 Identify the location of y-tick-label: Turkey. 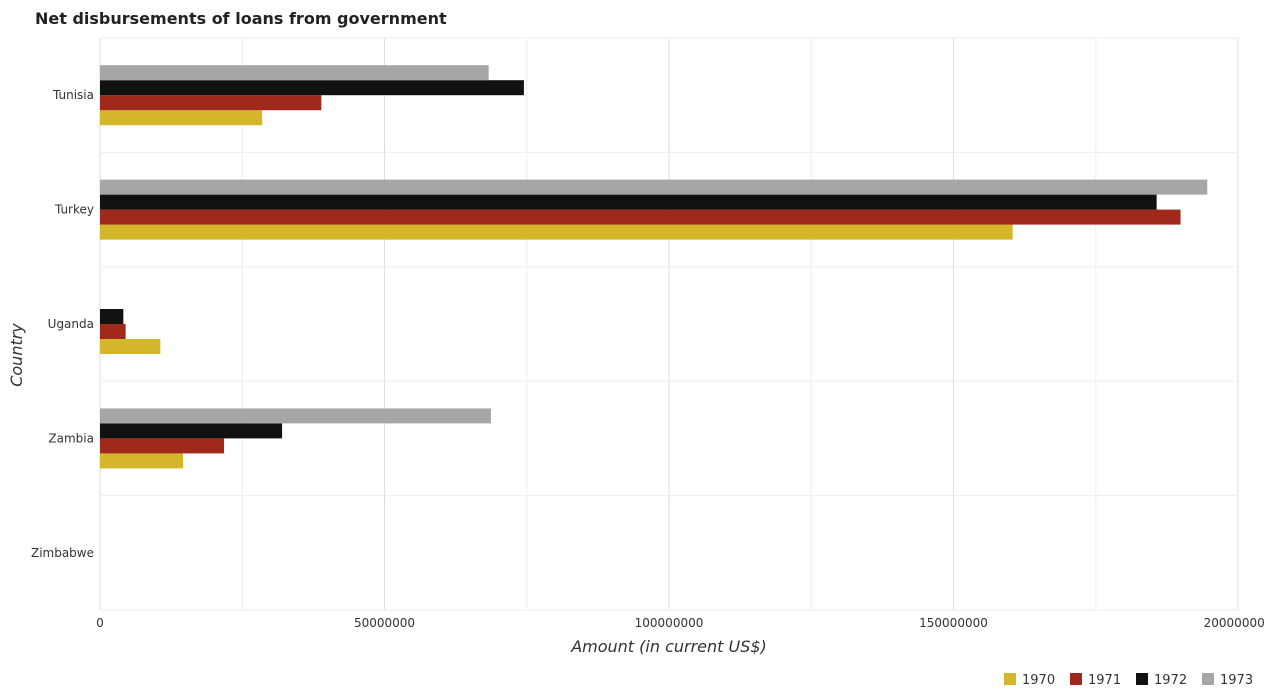
(74, 210).